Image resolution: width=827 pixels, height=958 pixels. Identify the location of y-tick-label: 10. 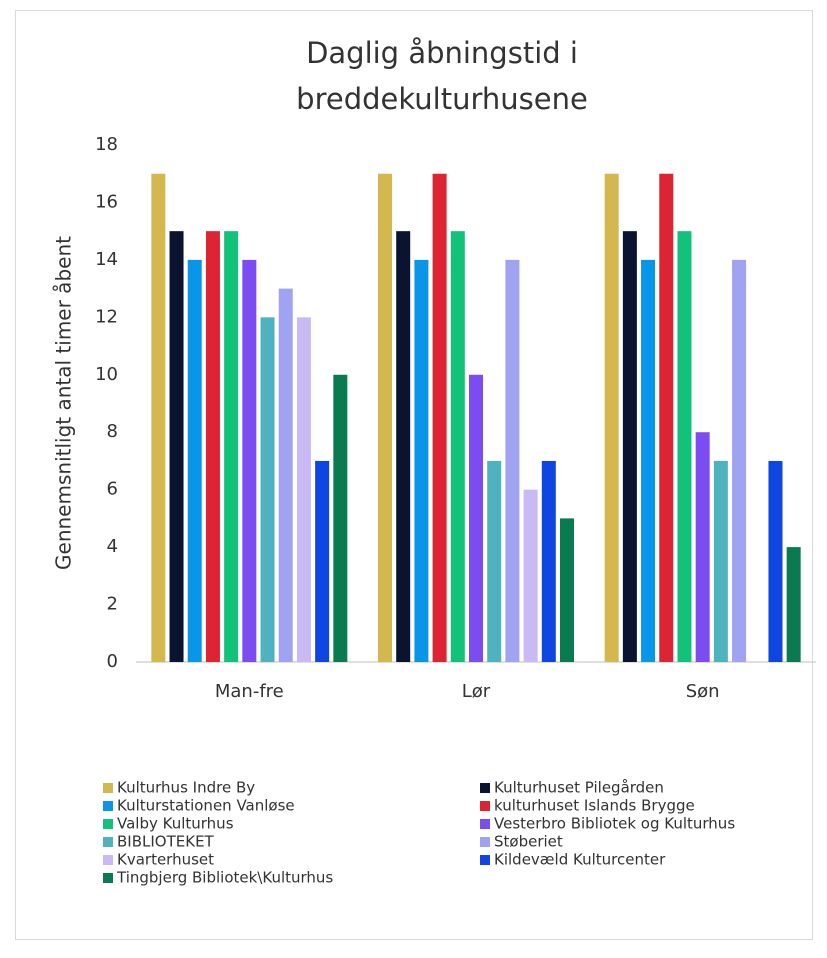
(106, 374).